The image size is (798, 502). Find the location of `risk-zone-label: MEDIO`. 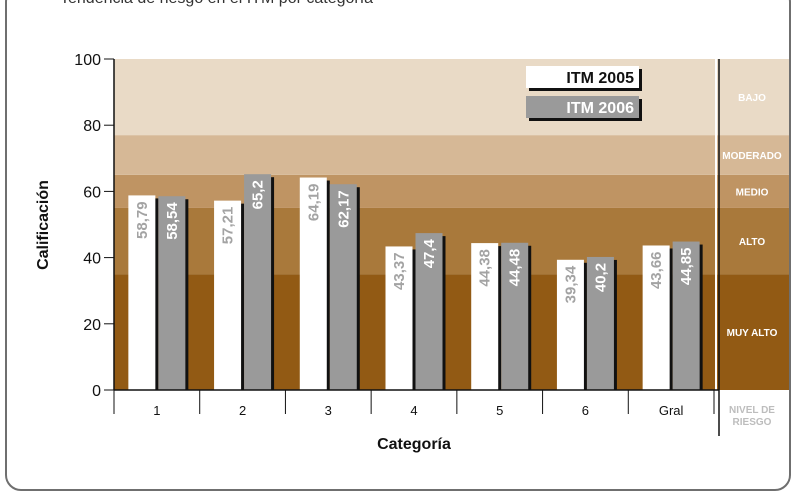

risk-zone-label: MEDIO is located at coordinates (752, 192).